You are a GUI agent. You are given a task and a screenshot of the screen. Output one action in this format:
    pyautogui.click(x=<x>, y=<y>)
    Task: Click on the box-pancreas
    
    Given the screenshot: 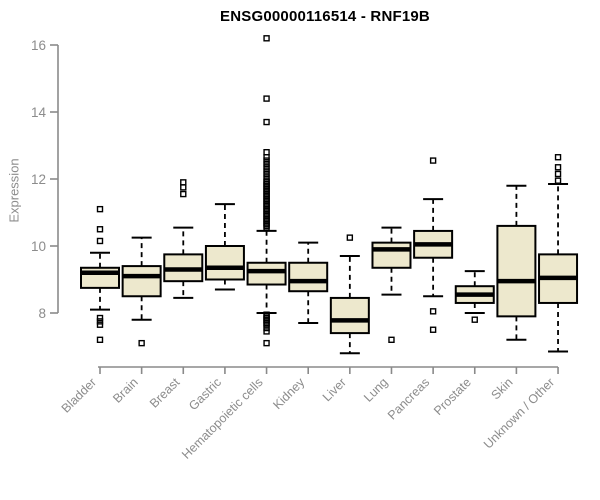 What is the action you would take?
    pyautogui.click(x=433, y=245)
    